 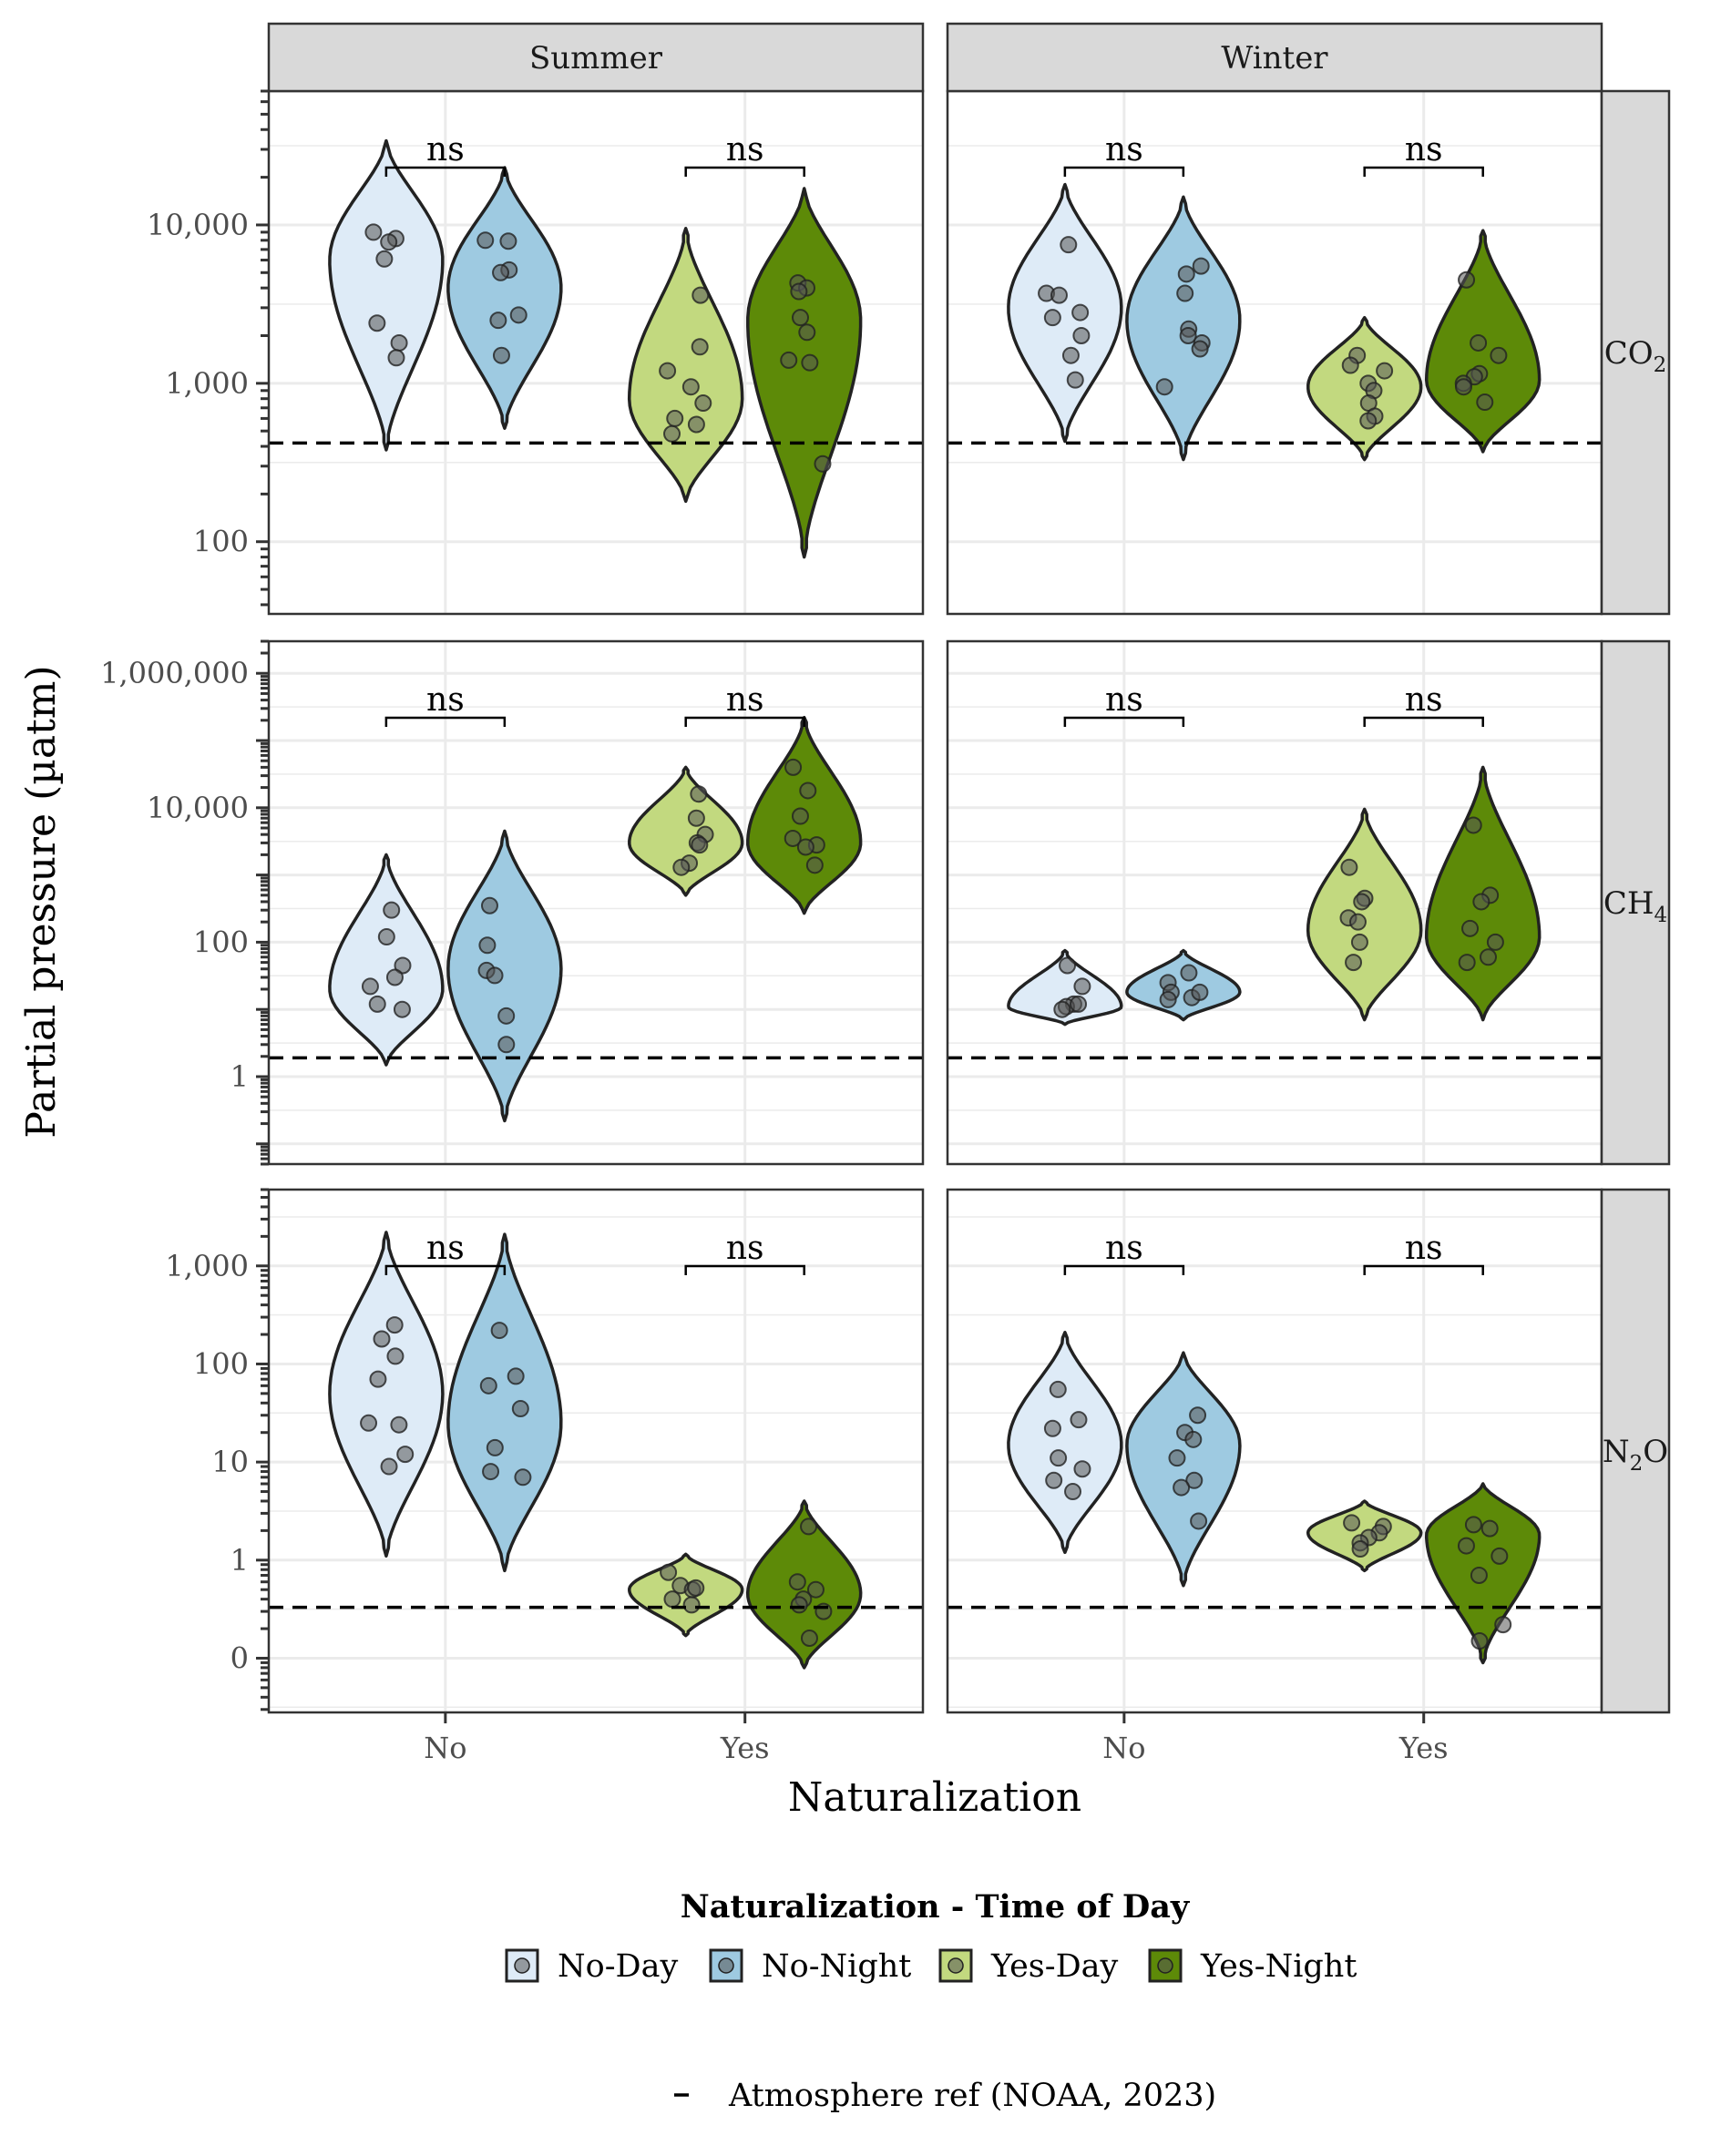 I want to click on strip-label-summer: Summer, so click(x=596, y=58).